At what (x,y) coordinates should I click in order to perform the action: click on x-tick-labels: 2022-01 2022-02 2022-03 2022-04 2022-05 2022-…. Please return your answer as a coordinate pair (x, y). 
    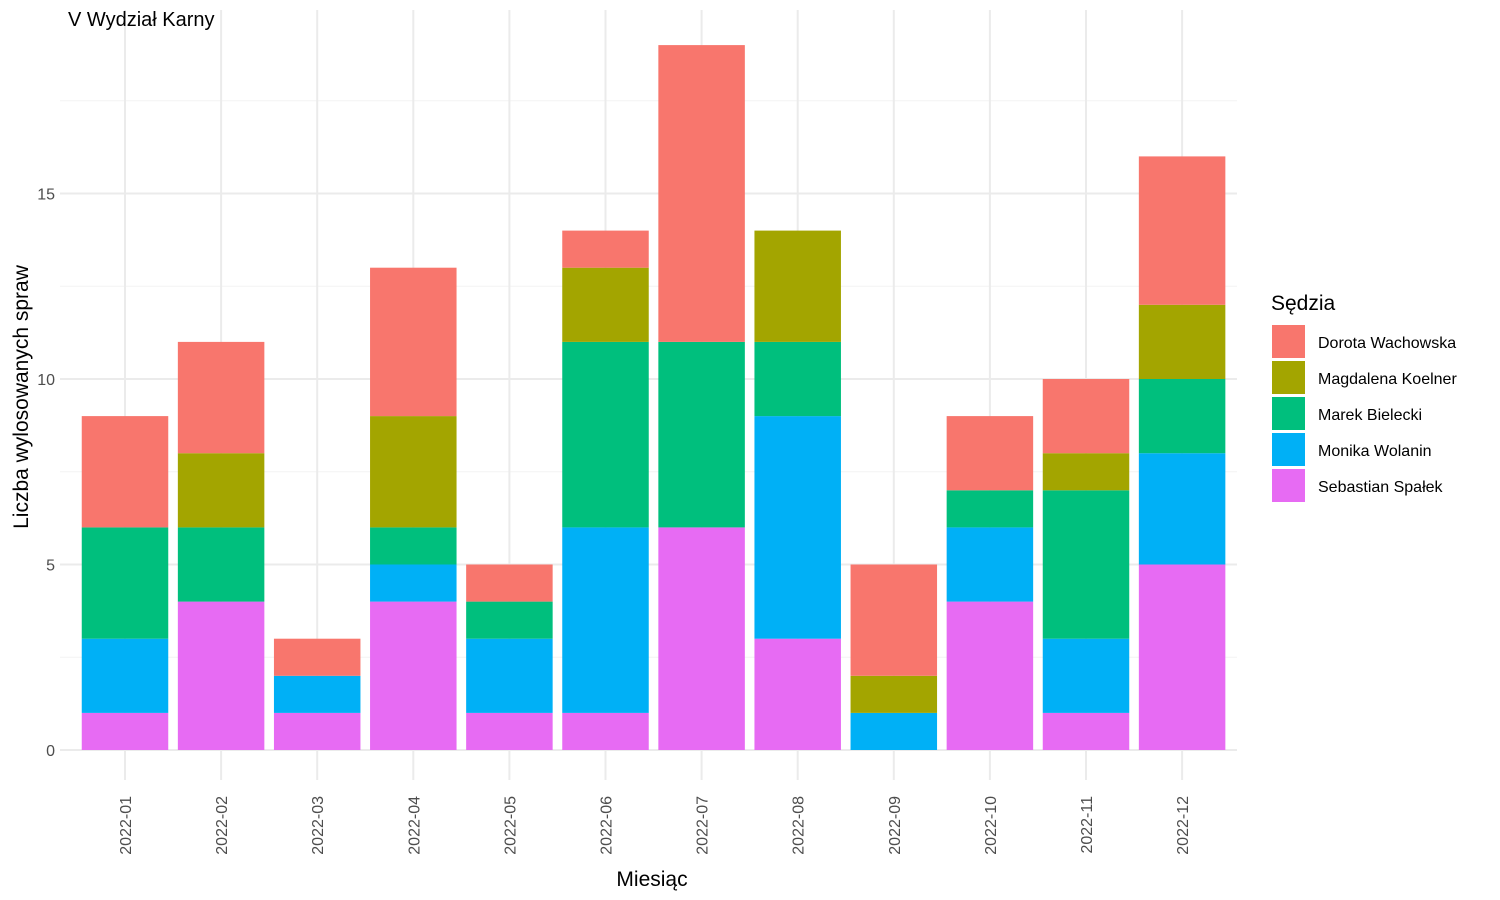
    Looking at the image, I should click on (655, 825).